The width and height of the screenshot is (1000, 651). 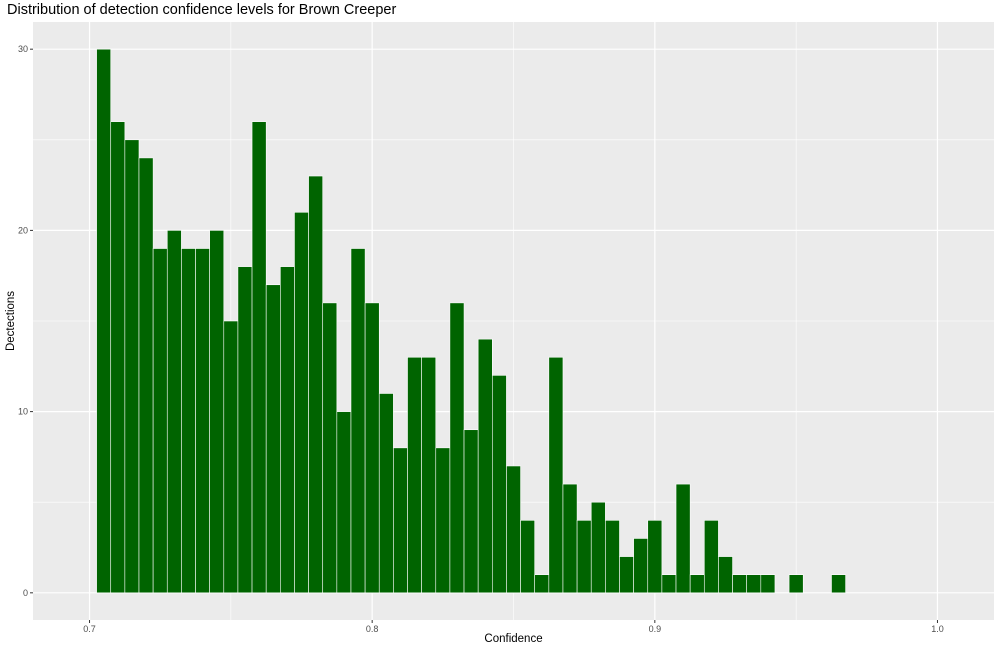 I want to click on y-axis: 0 10 20 30, so click(x=25, y=321).